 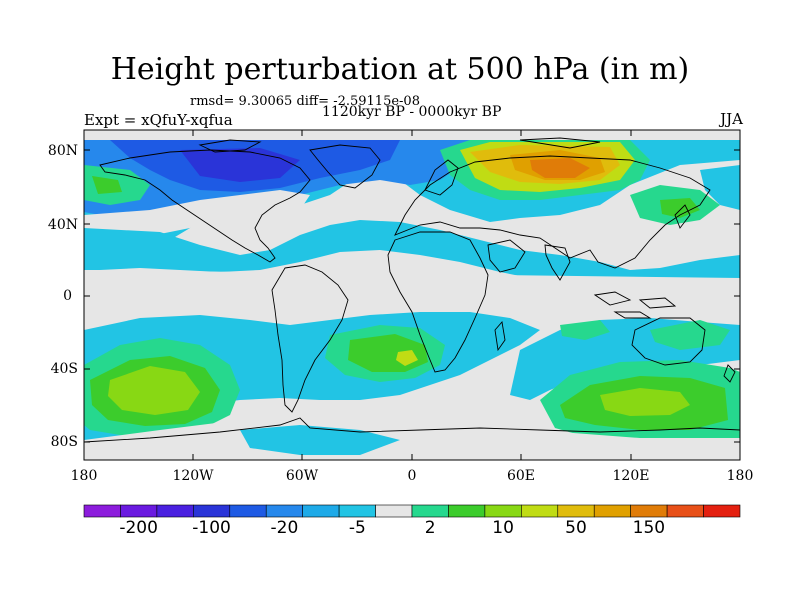 What do you see at coordinates (412, 112) in the screenshot?
I see `period-label: 1120kyr BP - 0000kyr BP` at bounding box center [412, 112].